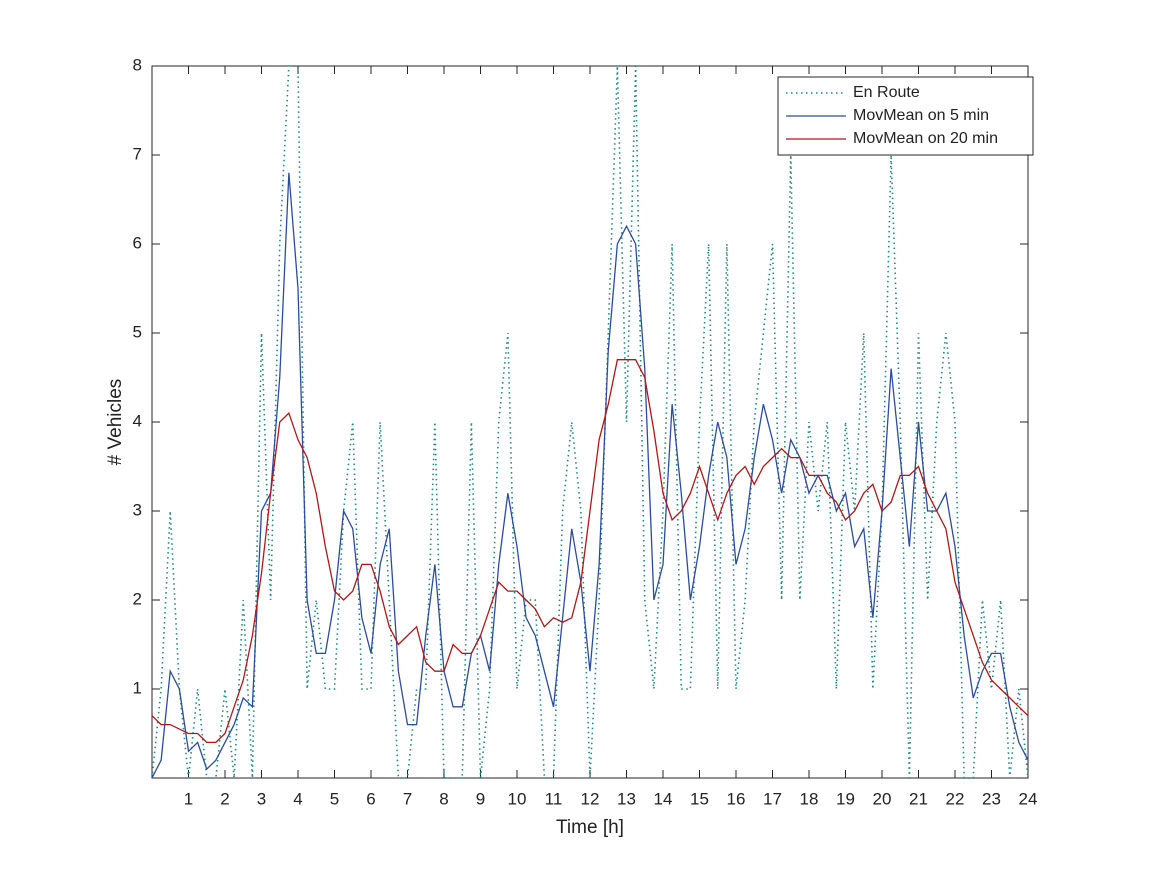 The width and height of the screenshot is (1167, 880). I want to click on x-tick-label: 18, so click(809, 798).